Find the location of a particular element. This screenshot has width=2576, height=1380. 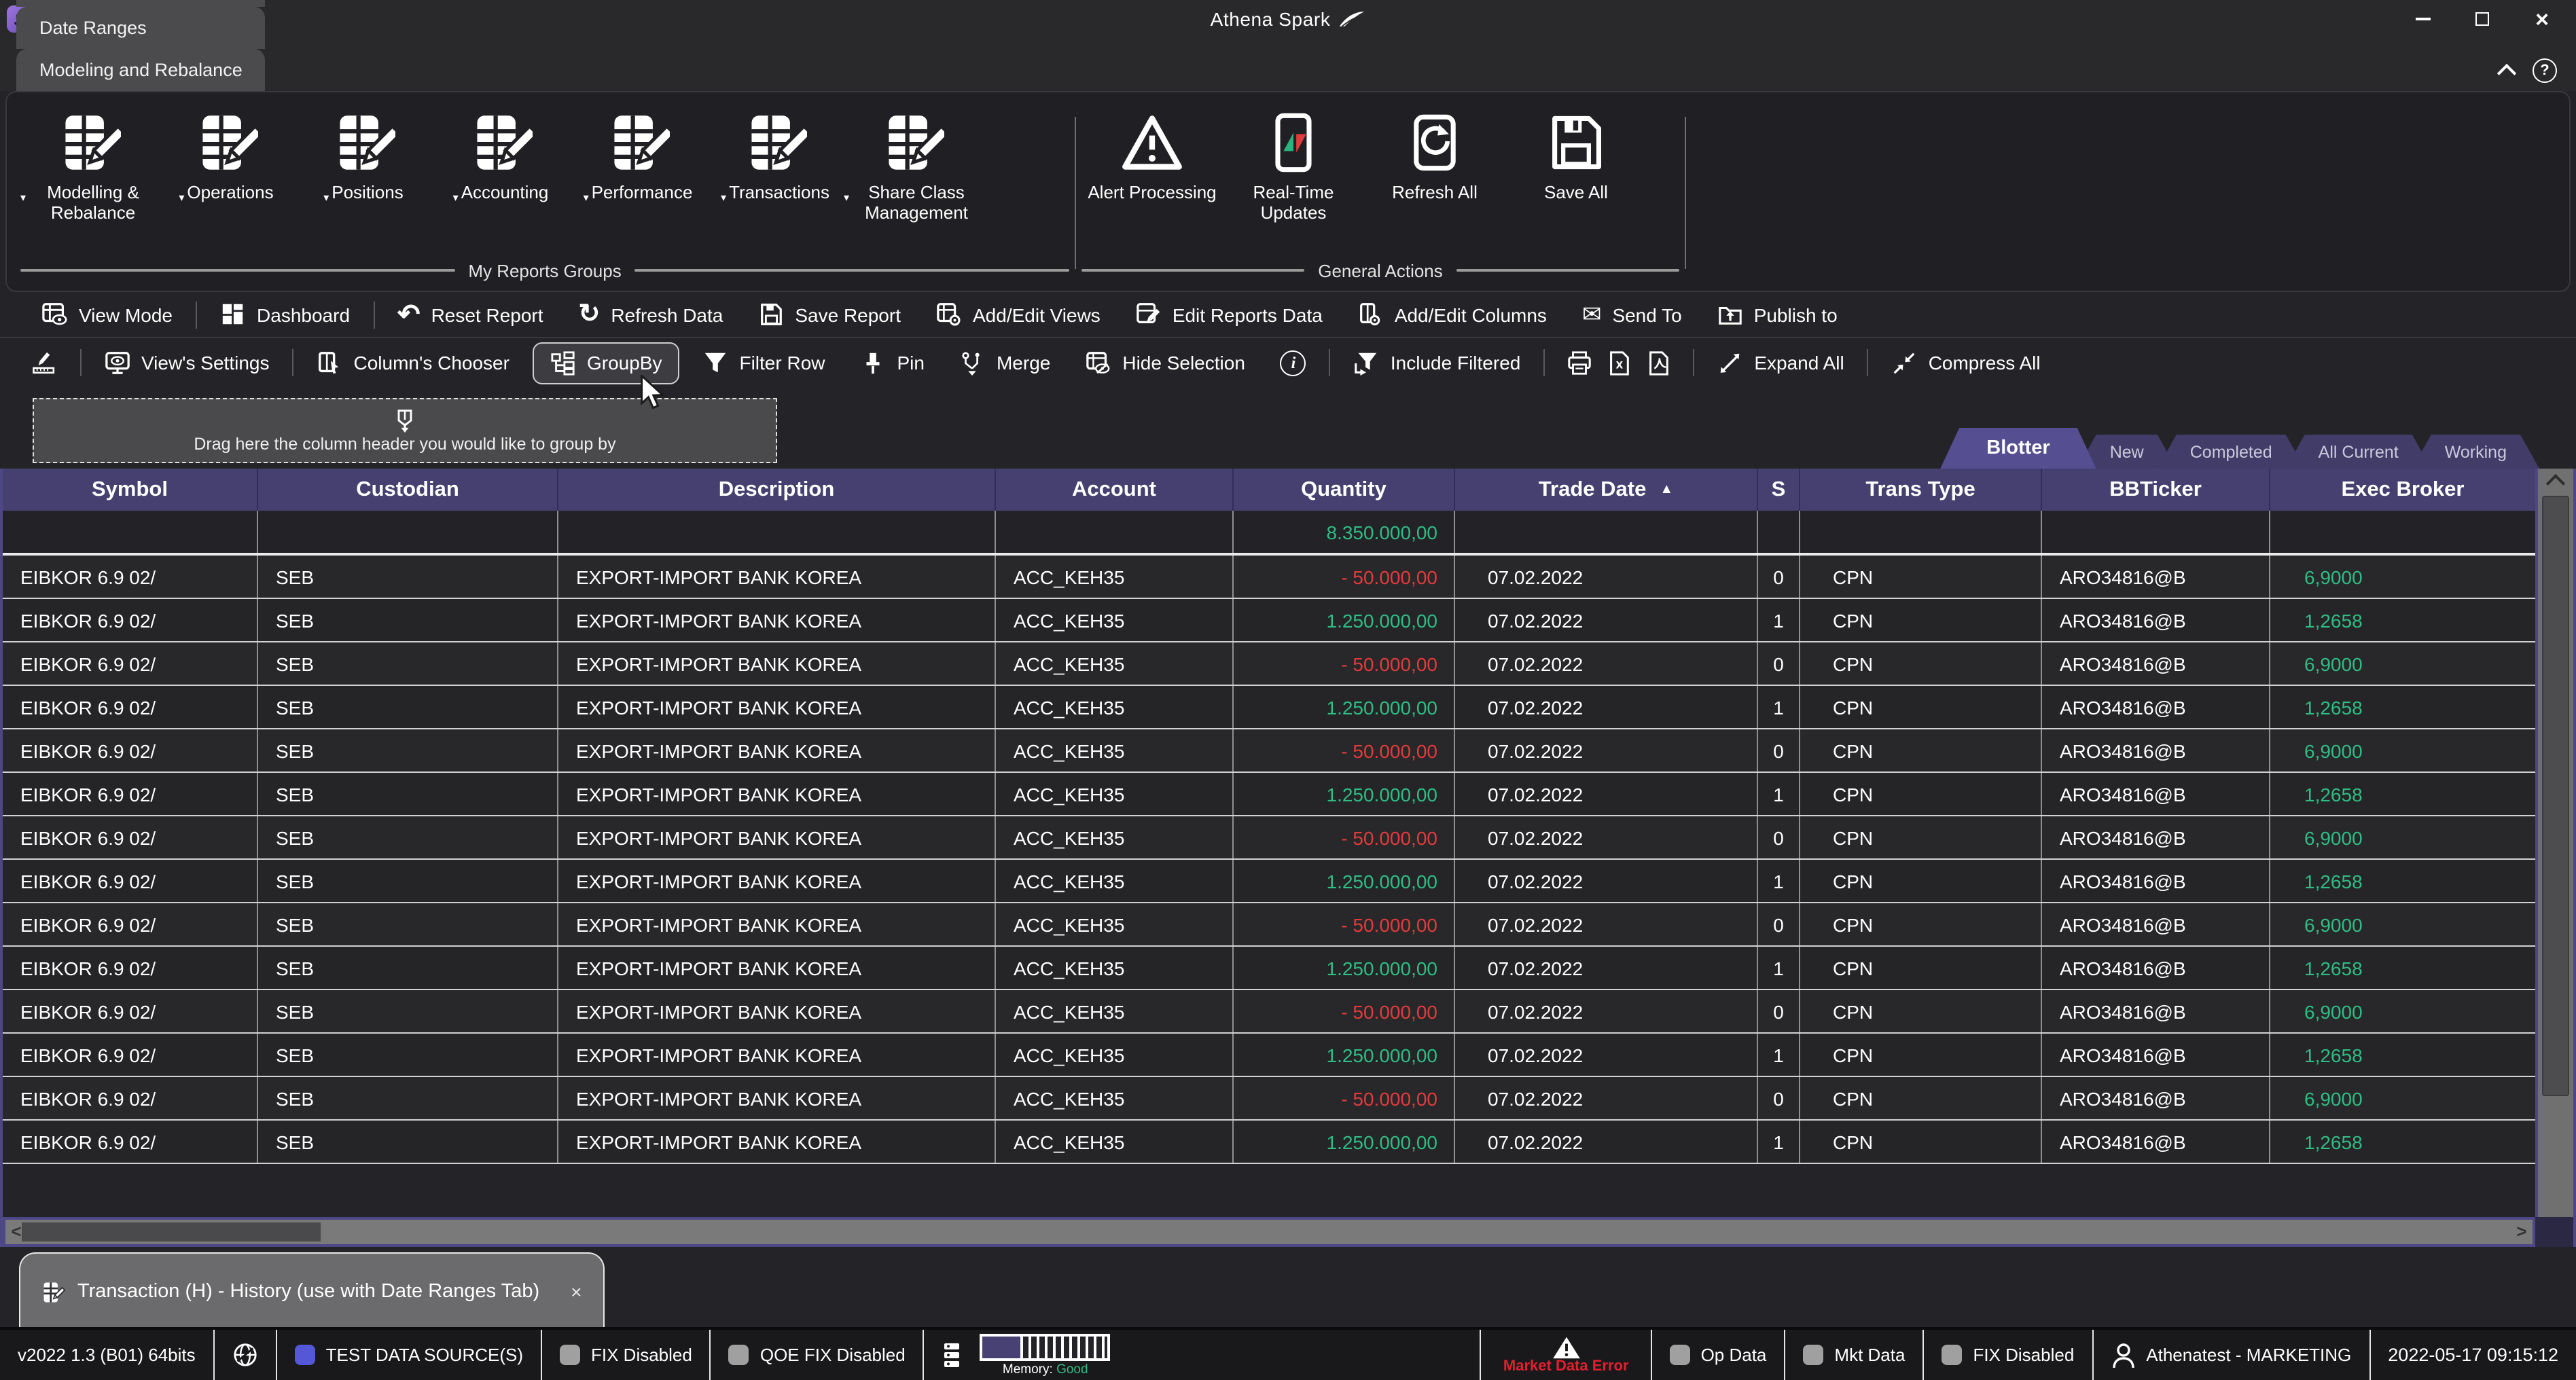

report-group-button: ▾ Positions is located at coordinates (363, 154).